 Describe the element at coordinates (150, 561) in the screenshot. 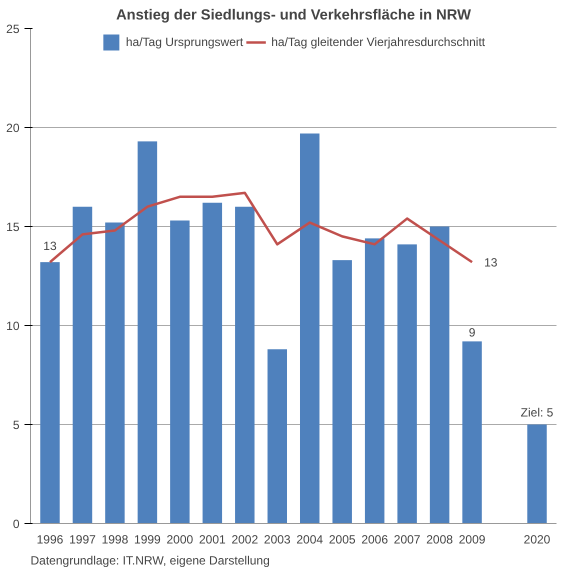

I see `text: Datengrundlage: IT.NRW, eigene Darstellung` at that location.